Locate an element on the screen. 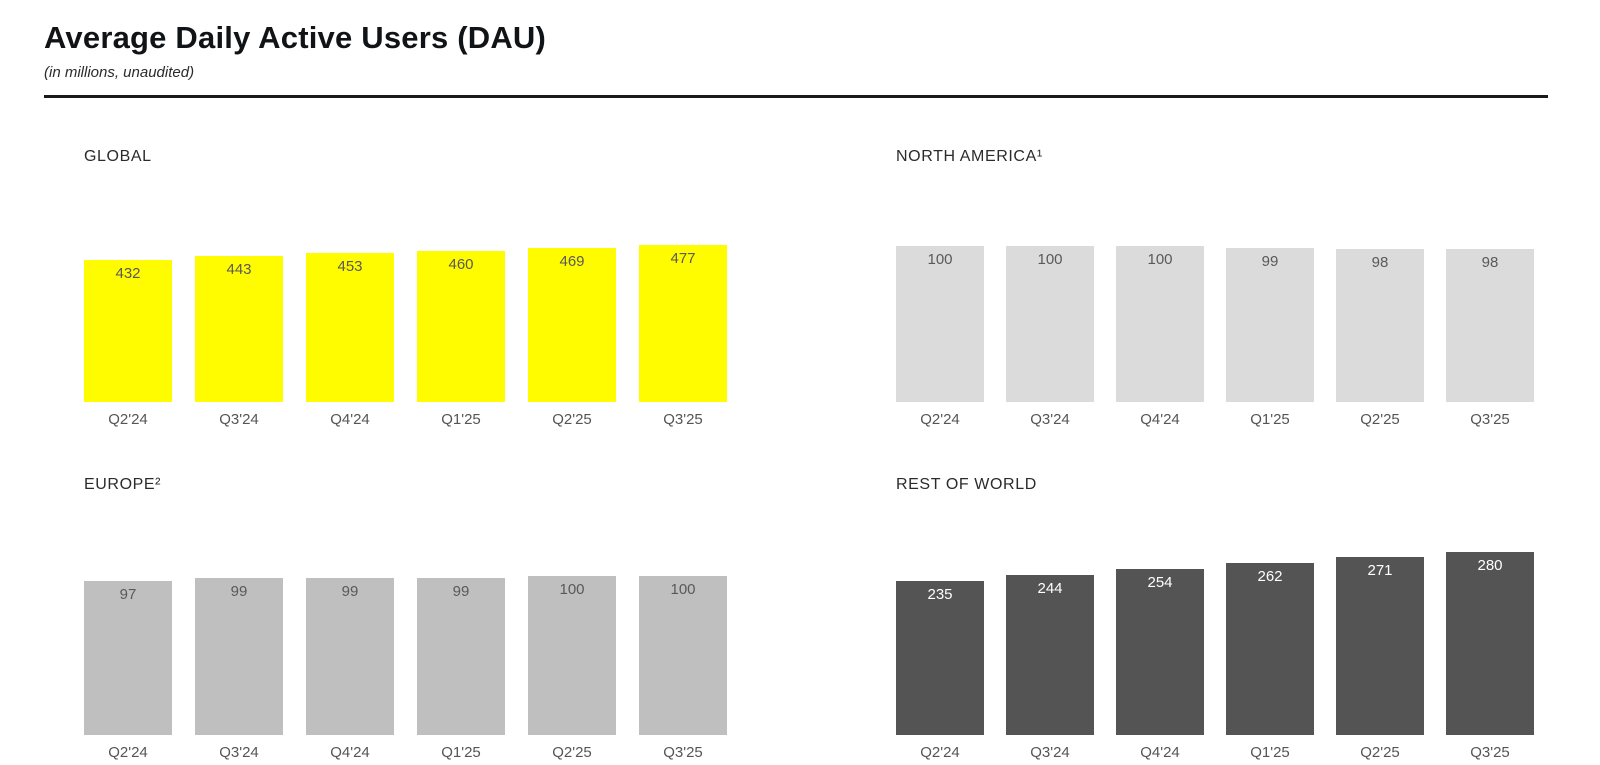 Image resolution: width=1600 pixels, height=765 pixels. plot-area: 100 100 100 99 98 98 is located at coordinates (1215, 324).